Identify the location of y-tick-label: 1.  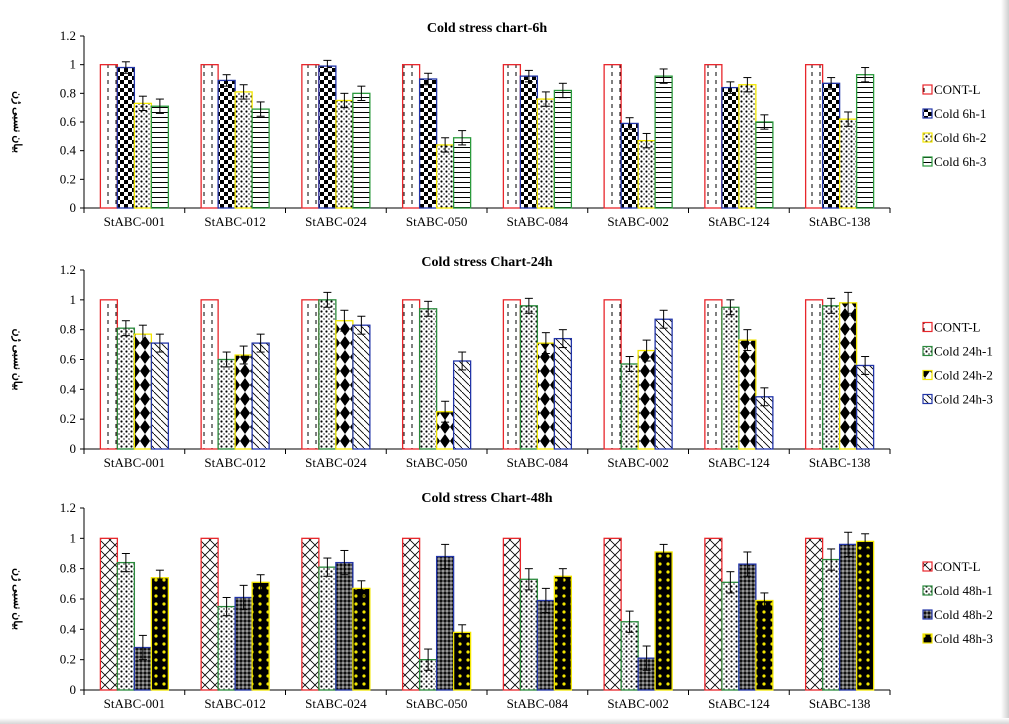
(73, 64).